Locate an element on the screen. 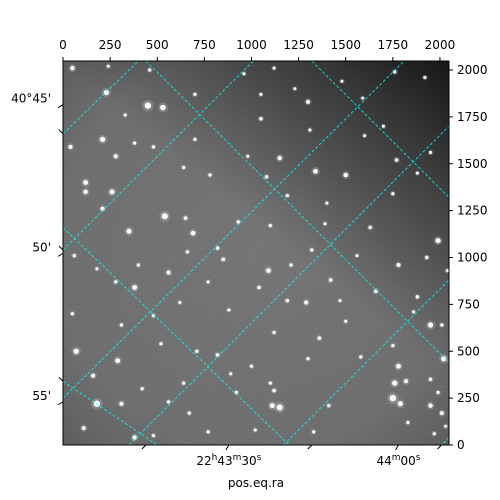 This screenshot has width=500, height=500. dec-tick-label: 40°45' is located at coordinates (31, 99).